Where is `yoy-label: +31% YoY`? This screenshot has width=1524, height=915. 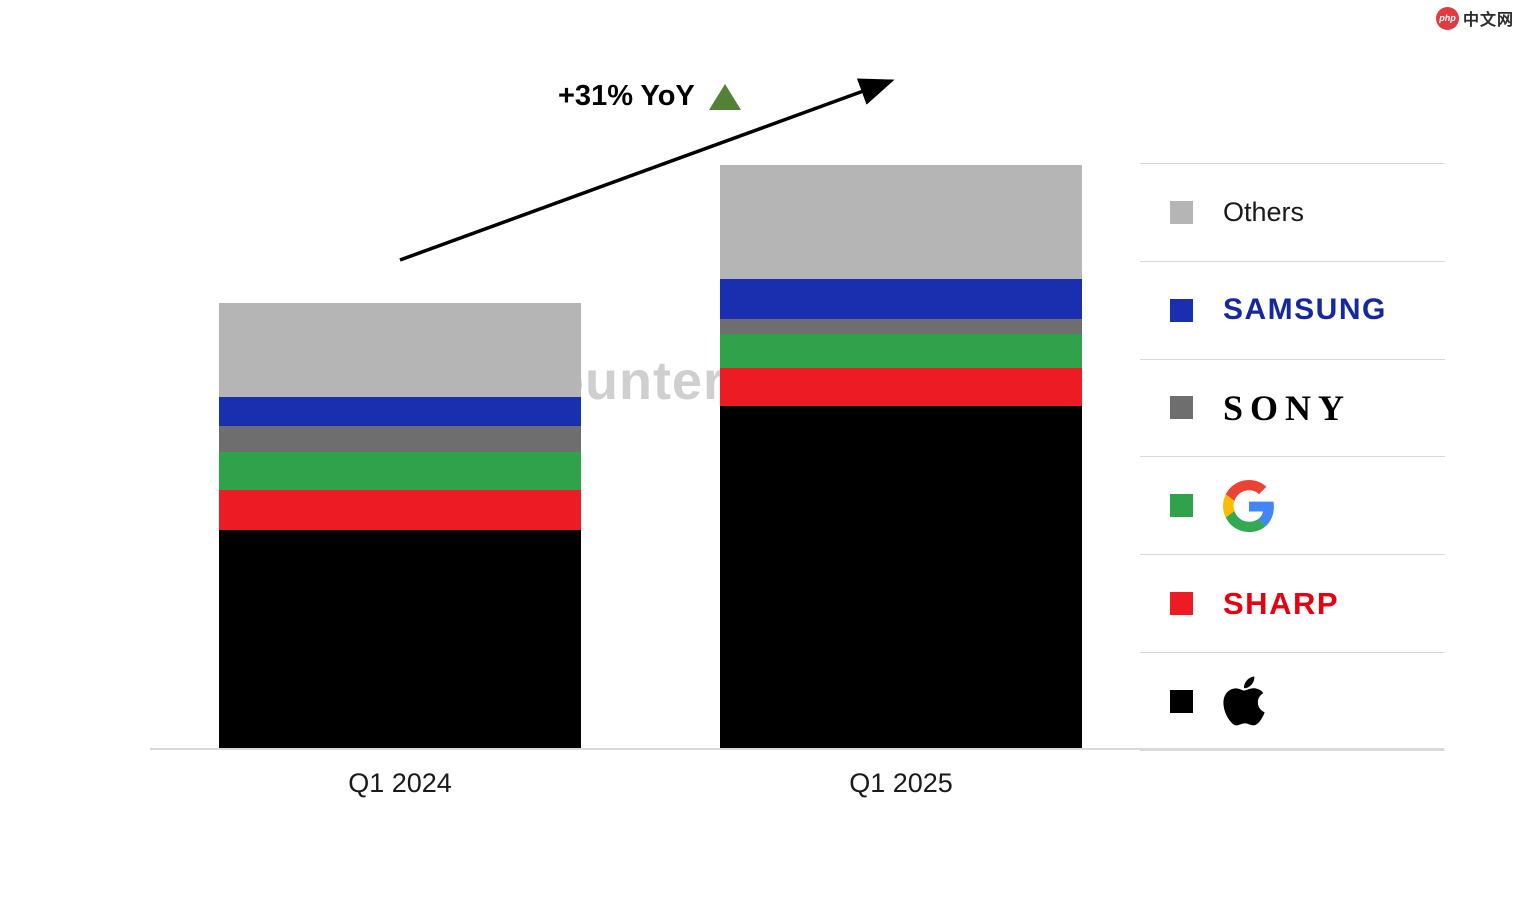
yoy-label: +31% YoY is located at coordinates (626, 96).